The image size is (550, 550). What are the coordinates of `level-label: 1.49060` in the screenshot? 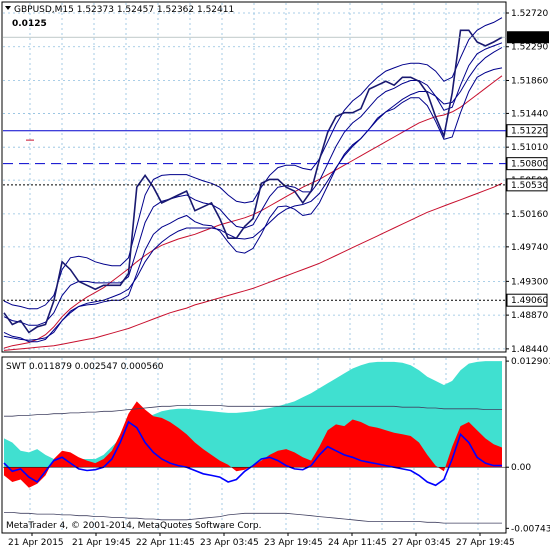 It's located at (529, 301).